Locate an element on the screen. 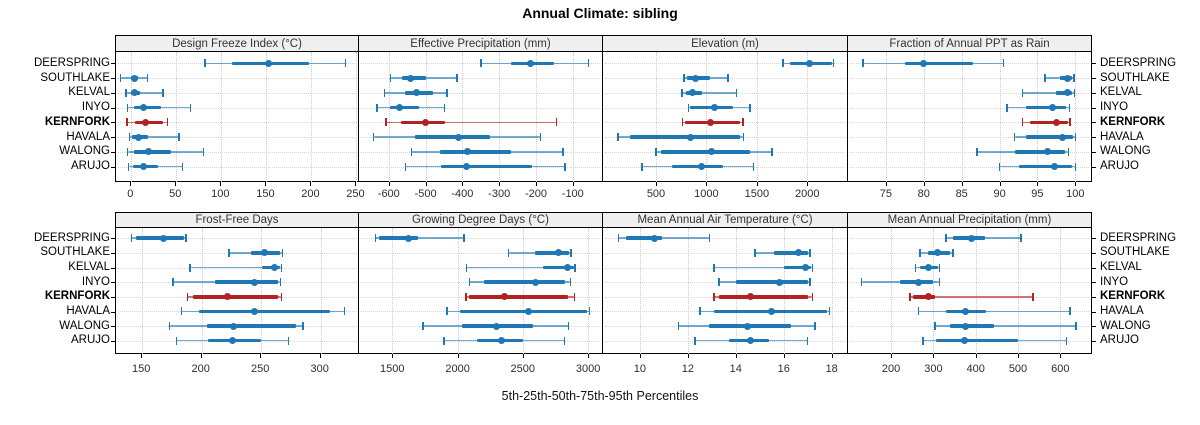  site-label-left-kelval: KELVAL is located at coordinates (89, 267).